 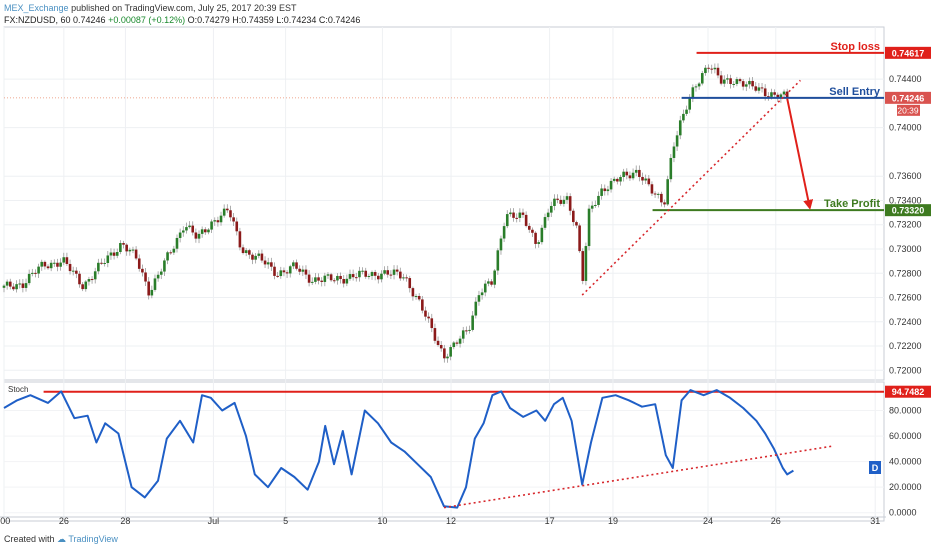 I want to click on publisher-name: MEX_Exchange, so click(x=36, y=8).